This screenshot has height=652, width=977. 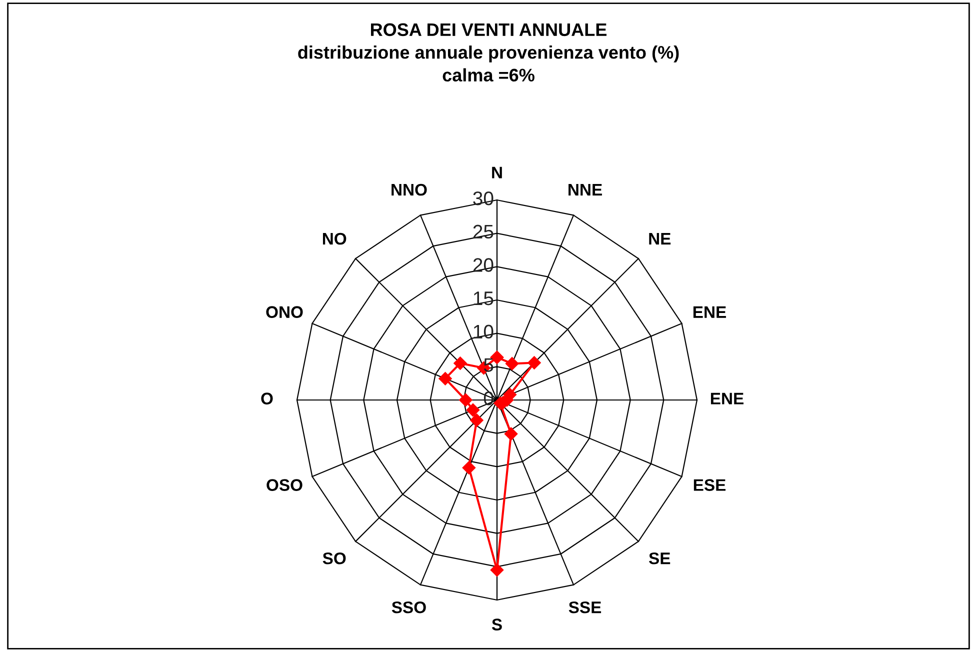 I want to click on spoke-label: ONO, so click(x=284, y=312).